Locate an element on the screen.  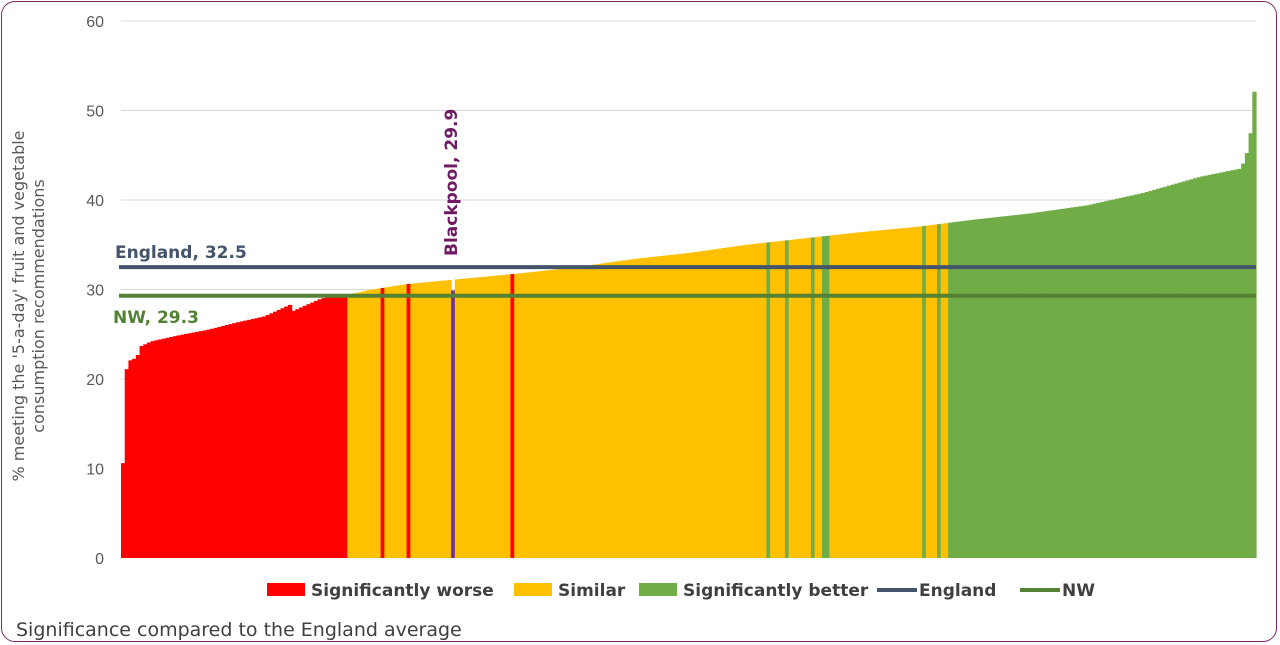
legend-label: Similar is located at coordinates (592, 591).